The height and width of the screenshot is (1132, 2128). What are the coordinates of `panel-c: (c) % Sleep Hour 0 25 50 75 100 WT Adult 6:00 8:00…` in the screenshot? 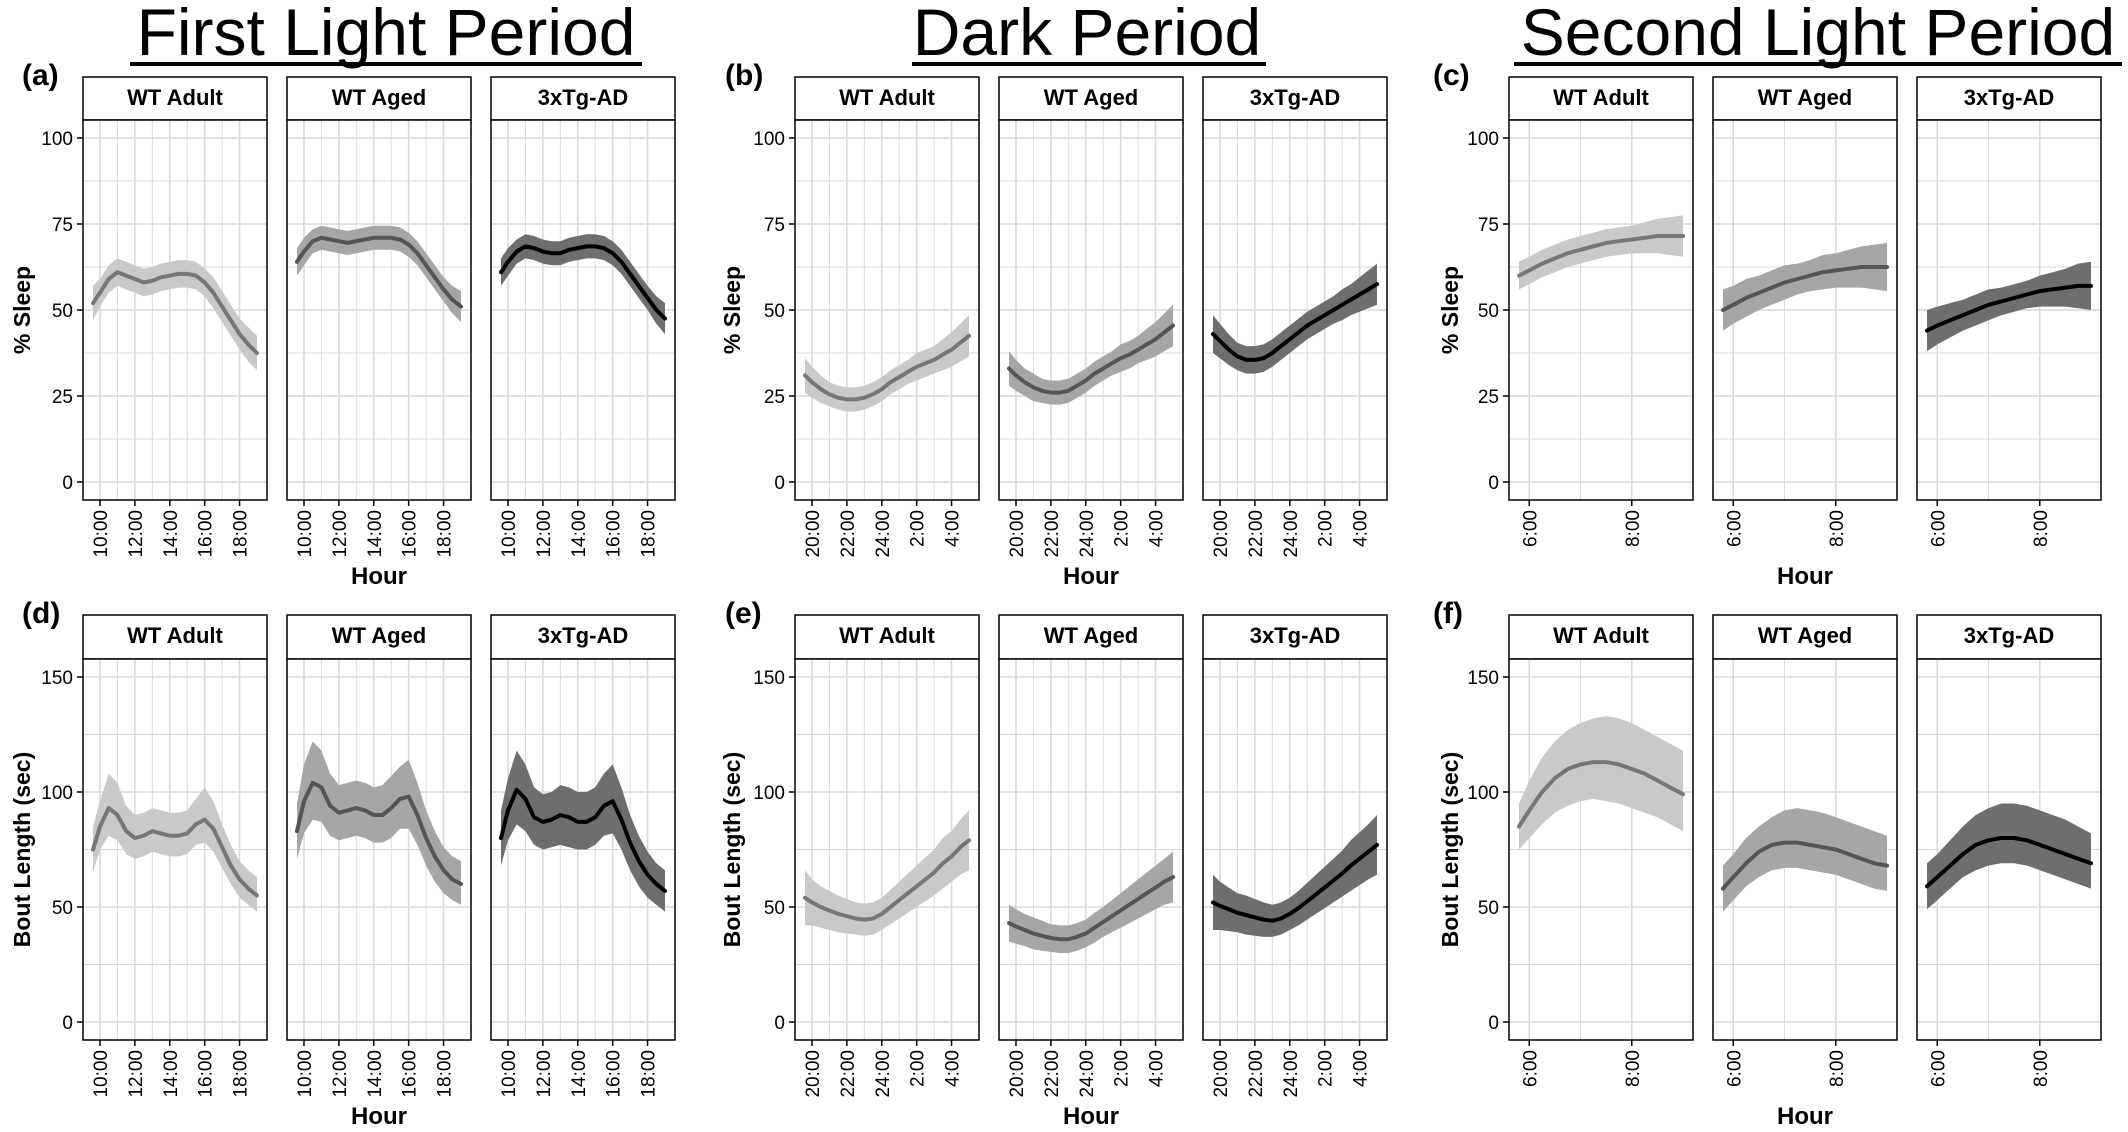 It's located at (1767, 324).